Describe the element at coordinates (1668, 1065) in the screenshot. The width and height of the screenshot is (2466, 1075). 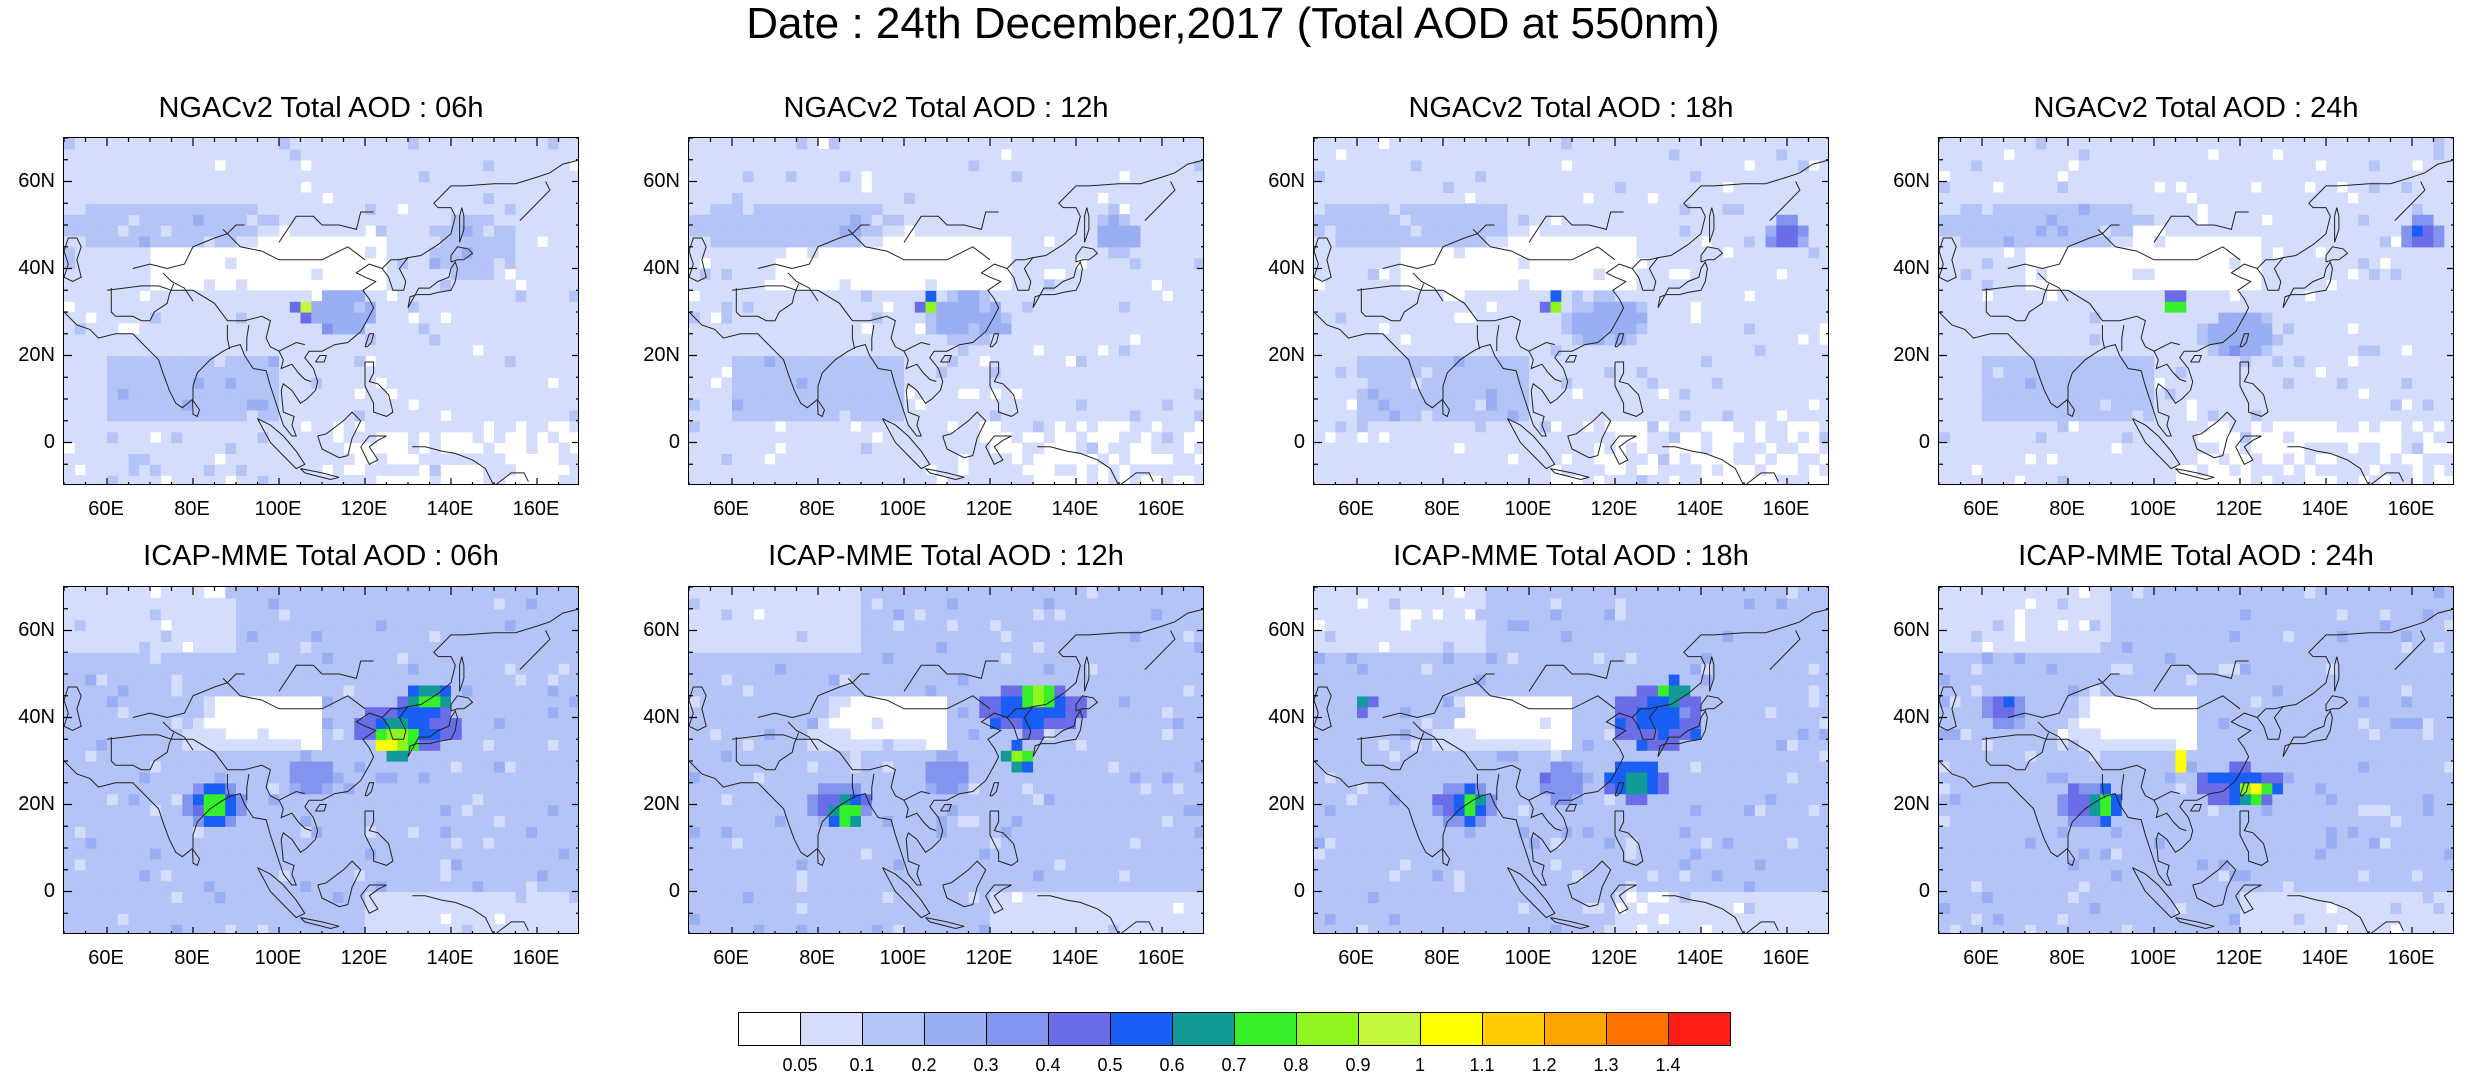
I see `colorbar-tick-label: 1.4` at that location.